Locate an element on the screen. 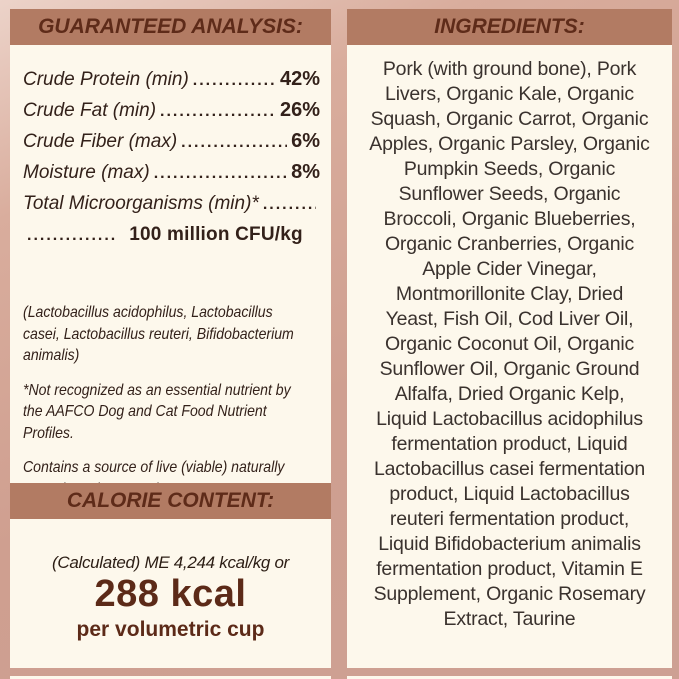 This screenshot has height=679, width=679. ingredients-title: INGREDIENTS: is located at coordinates (509, 26).